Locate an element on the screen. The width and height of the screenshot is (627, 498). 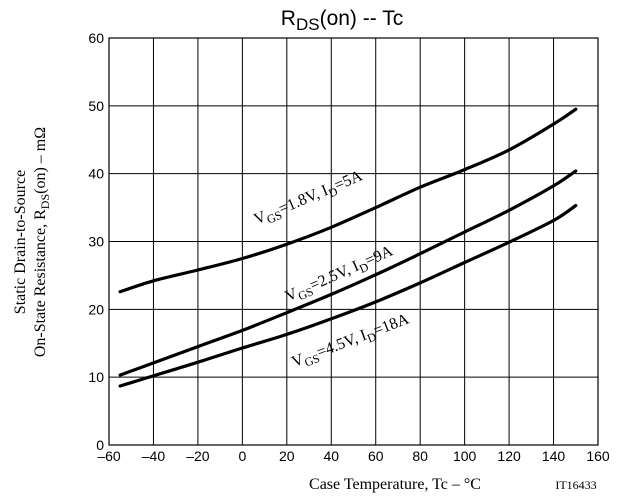
x-tick-label: 20 is located at coordinates (287, 456).